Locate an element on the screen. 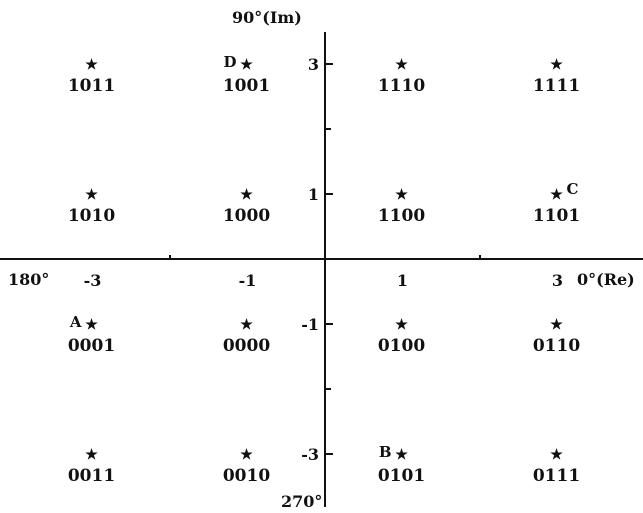 Image resolution: width=643 pixels, height=513 pixels. y-tick-label: -1 is located at coordinates (310, 324).